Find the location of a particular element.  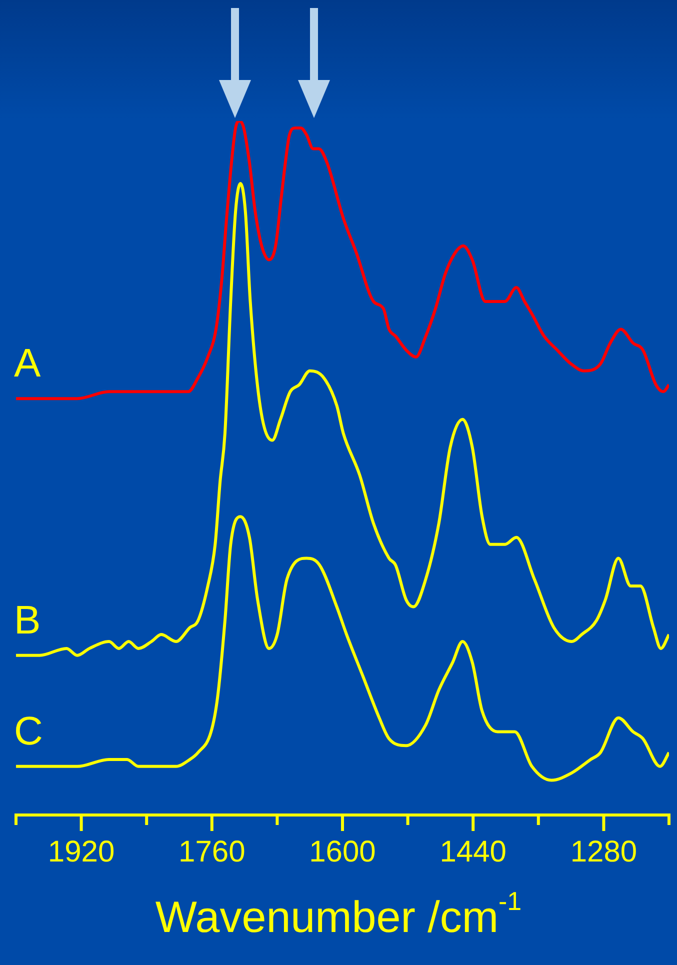

x-tick-label: 1600 is located at coordinates (342, 851).